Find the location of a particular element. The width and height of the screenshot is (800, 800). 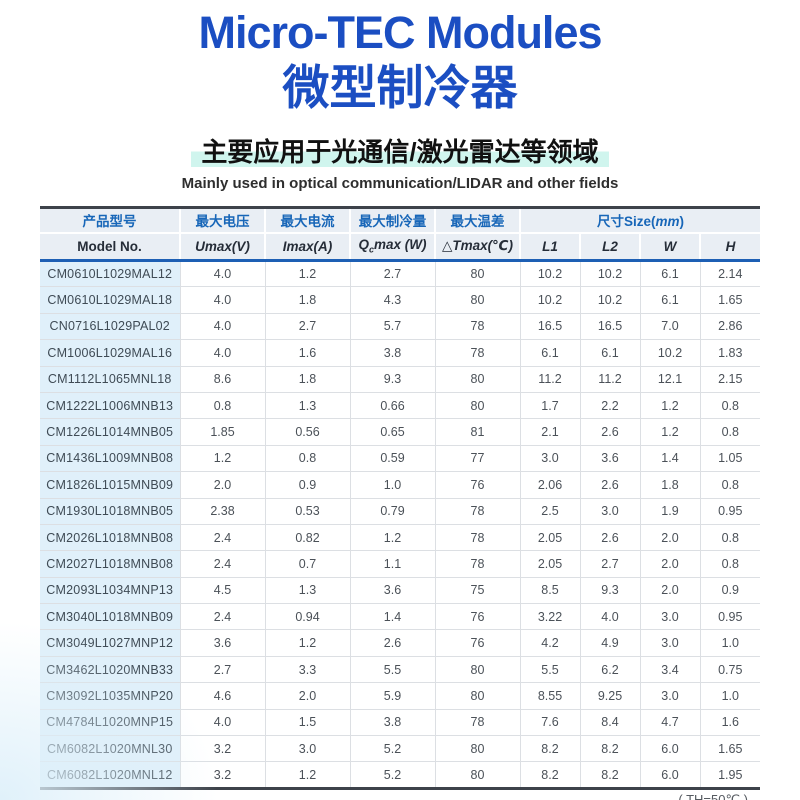

value-cell: 0.65 is located at coordinates (392, 432).